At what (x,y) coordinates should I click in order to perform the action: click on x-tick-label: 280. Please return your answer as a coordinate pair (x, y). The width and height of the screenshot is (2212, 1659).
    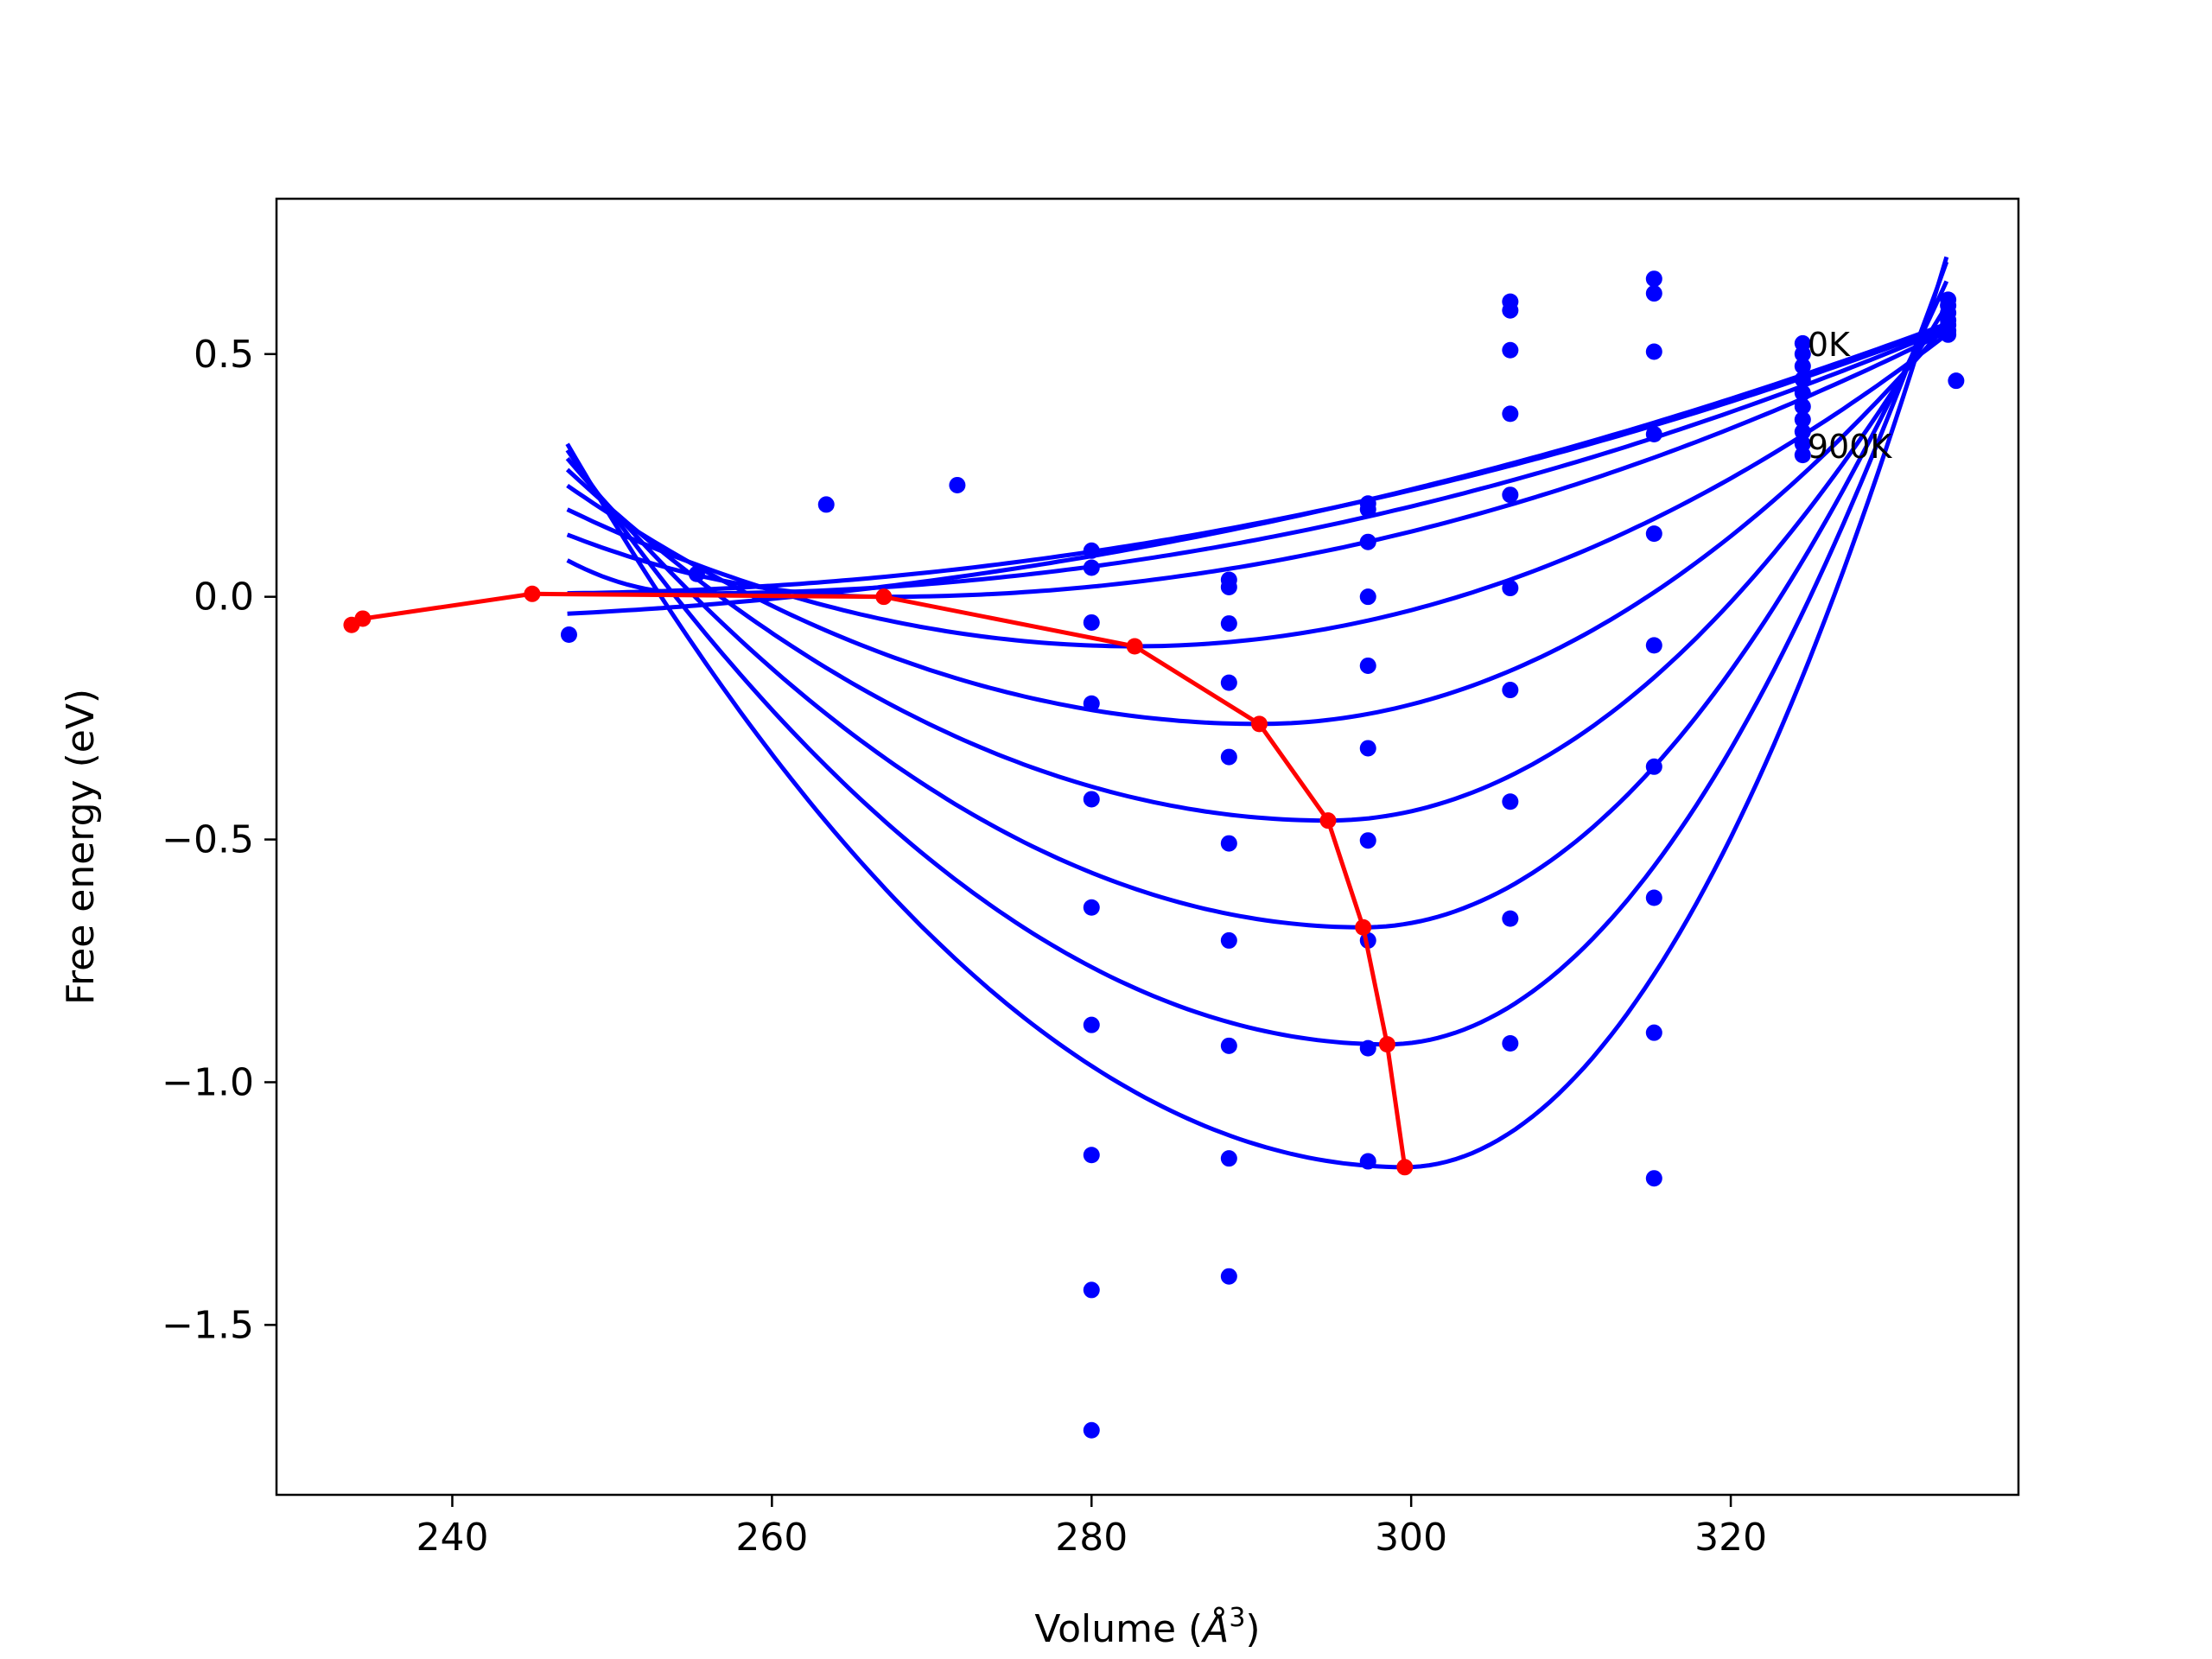
    Looking at the image, I should click on (1091, 1538).